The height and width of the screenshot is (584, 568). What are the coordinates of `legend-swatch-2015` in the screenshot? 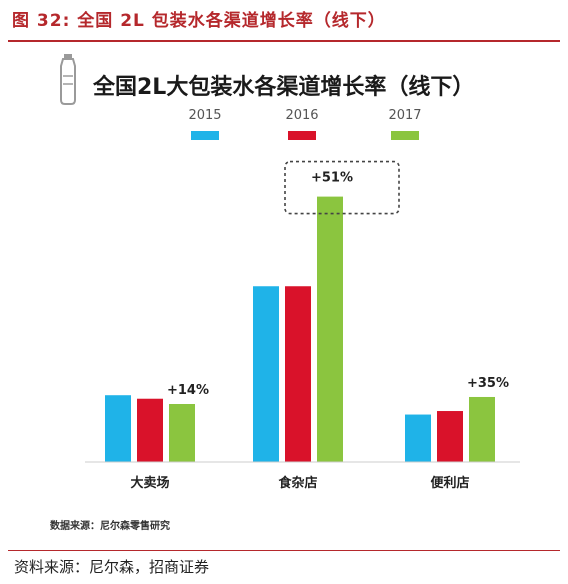 It's located at (205, 135).